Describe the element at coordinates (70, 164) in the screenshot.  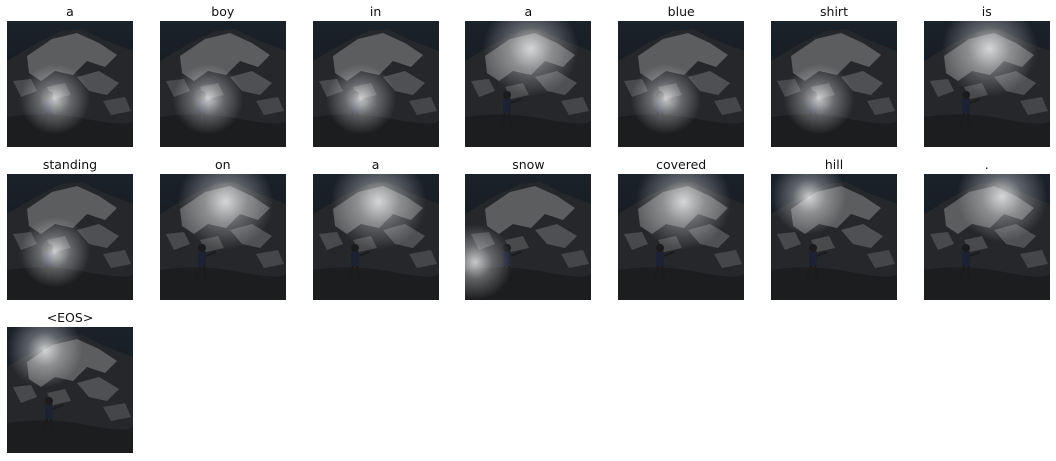
I see `caption-word: standing` at that location.